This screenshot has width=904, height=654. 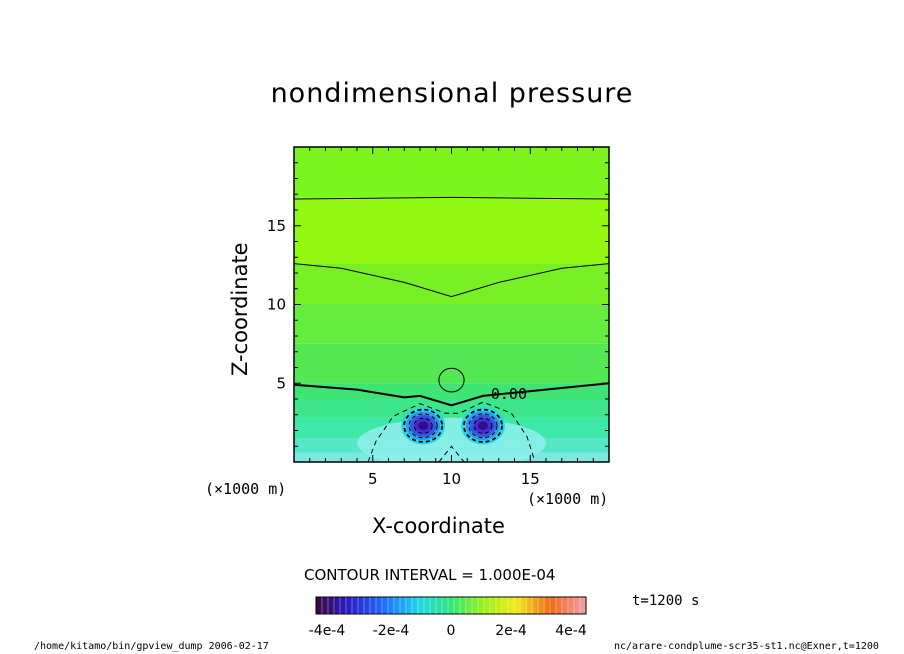 What do you see at coordinates (666, 601) in the screenshot?
I see `time-label: t=1200 s` at bounding box center [666, 601].